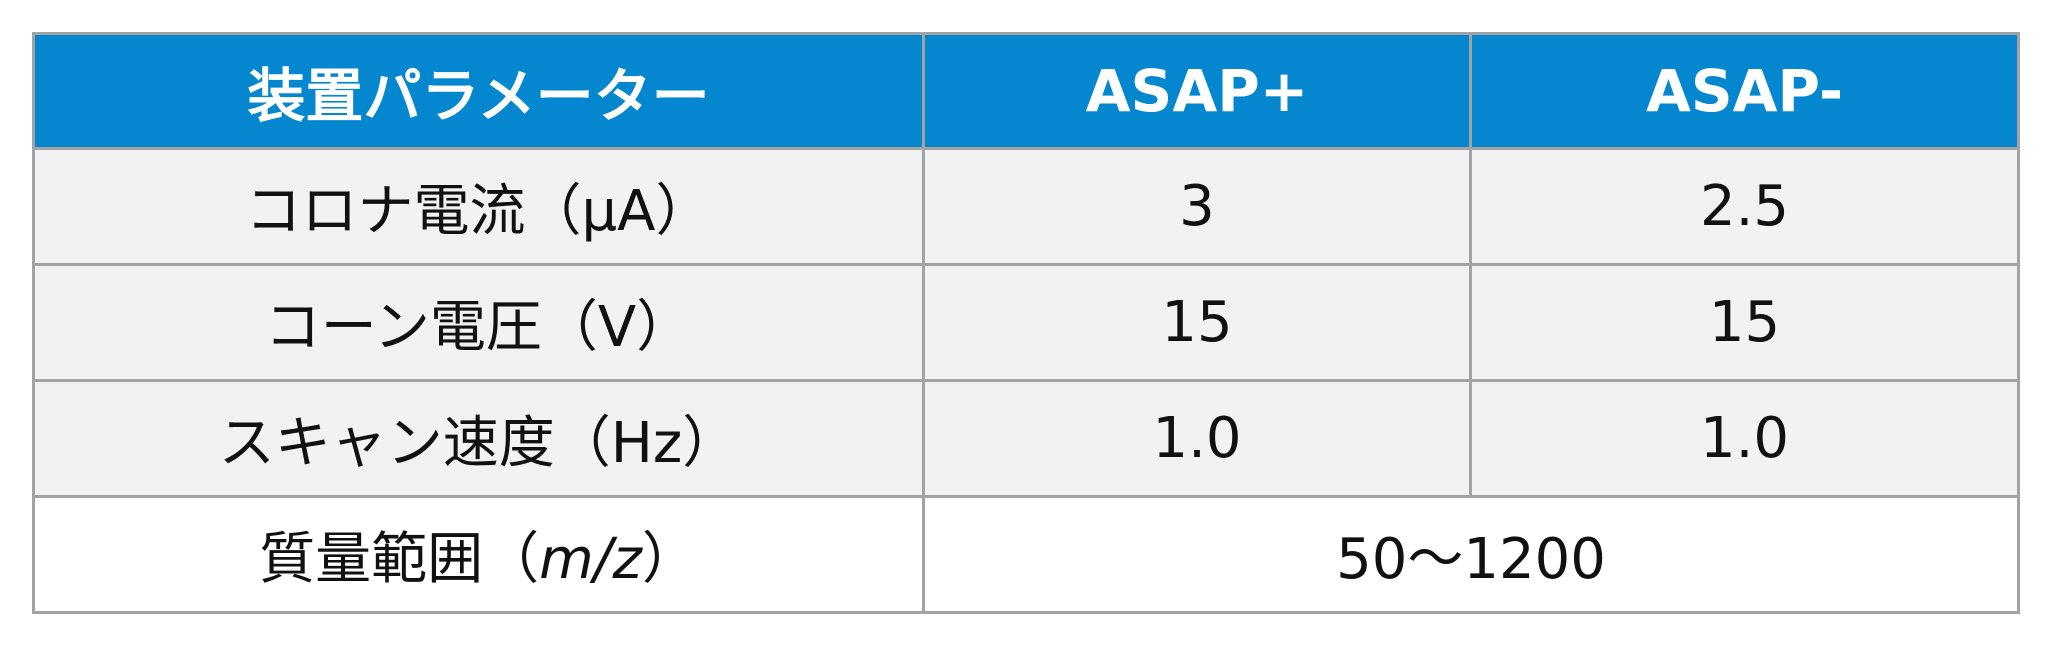 This screenshot has width=2048, height=656. Describe the element at coordinates (478, 206) in the screenshot. I see `row-label-corona-current: コロナ電流（μA）` at that location.